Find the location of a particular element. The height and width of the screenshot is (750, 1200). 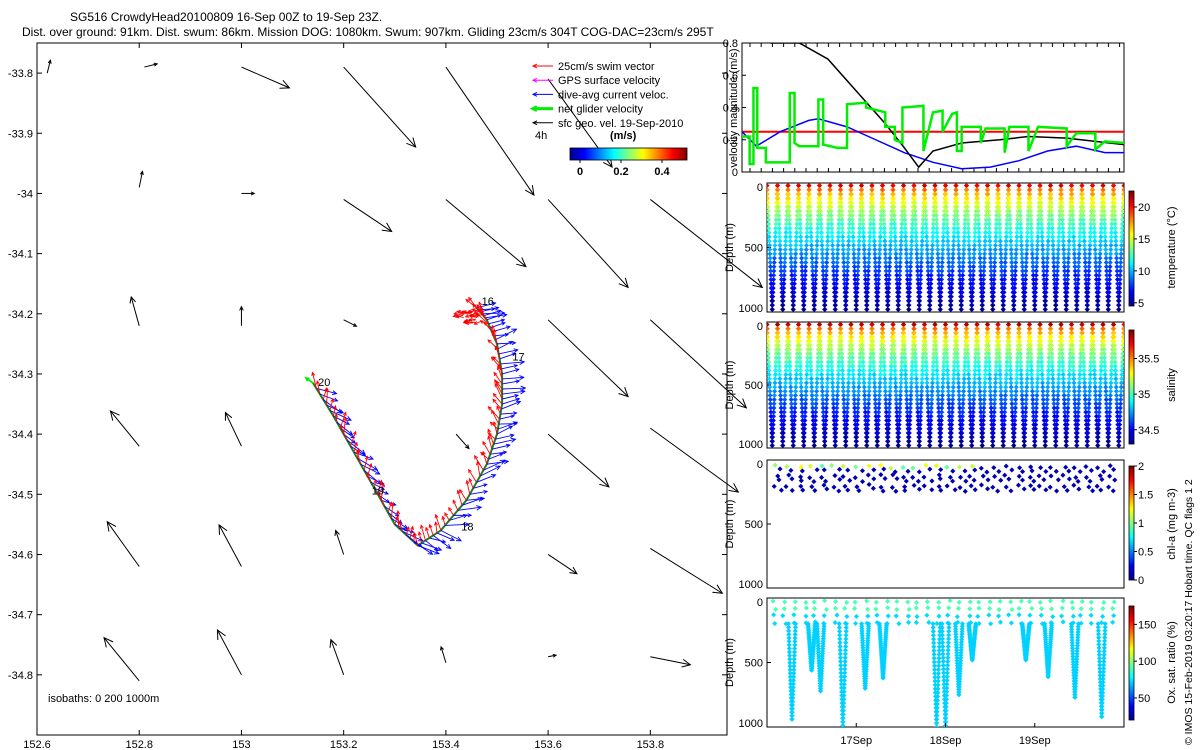

legend-arrow-head is located at coordinates (534, 123).